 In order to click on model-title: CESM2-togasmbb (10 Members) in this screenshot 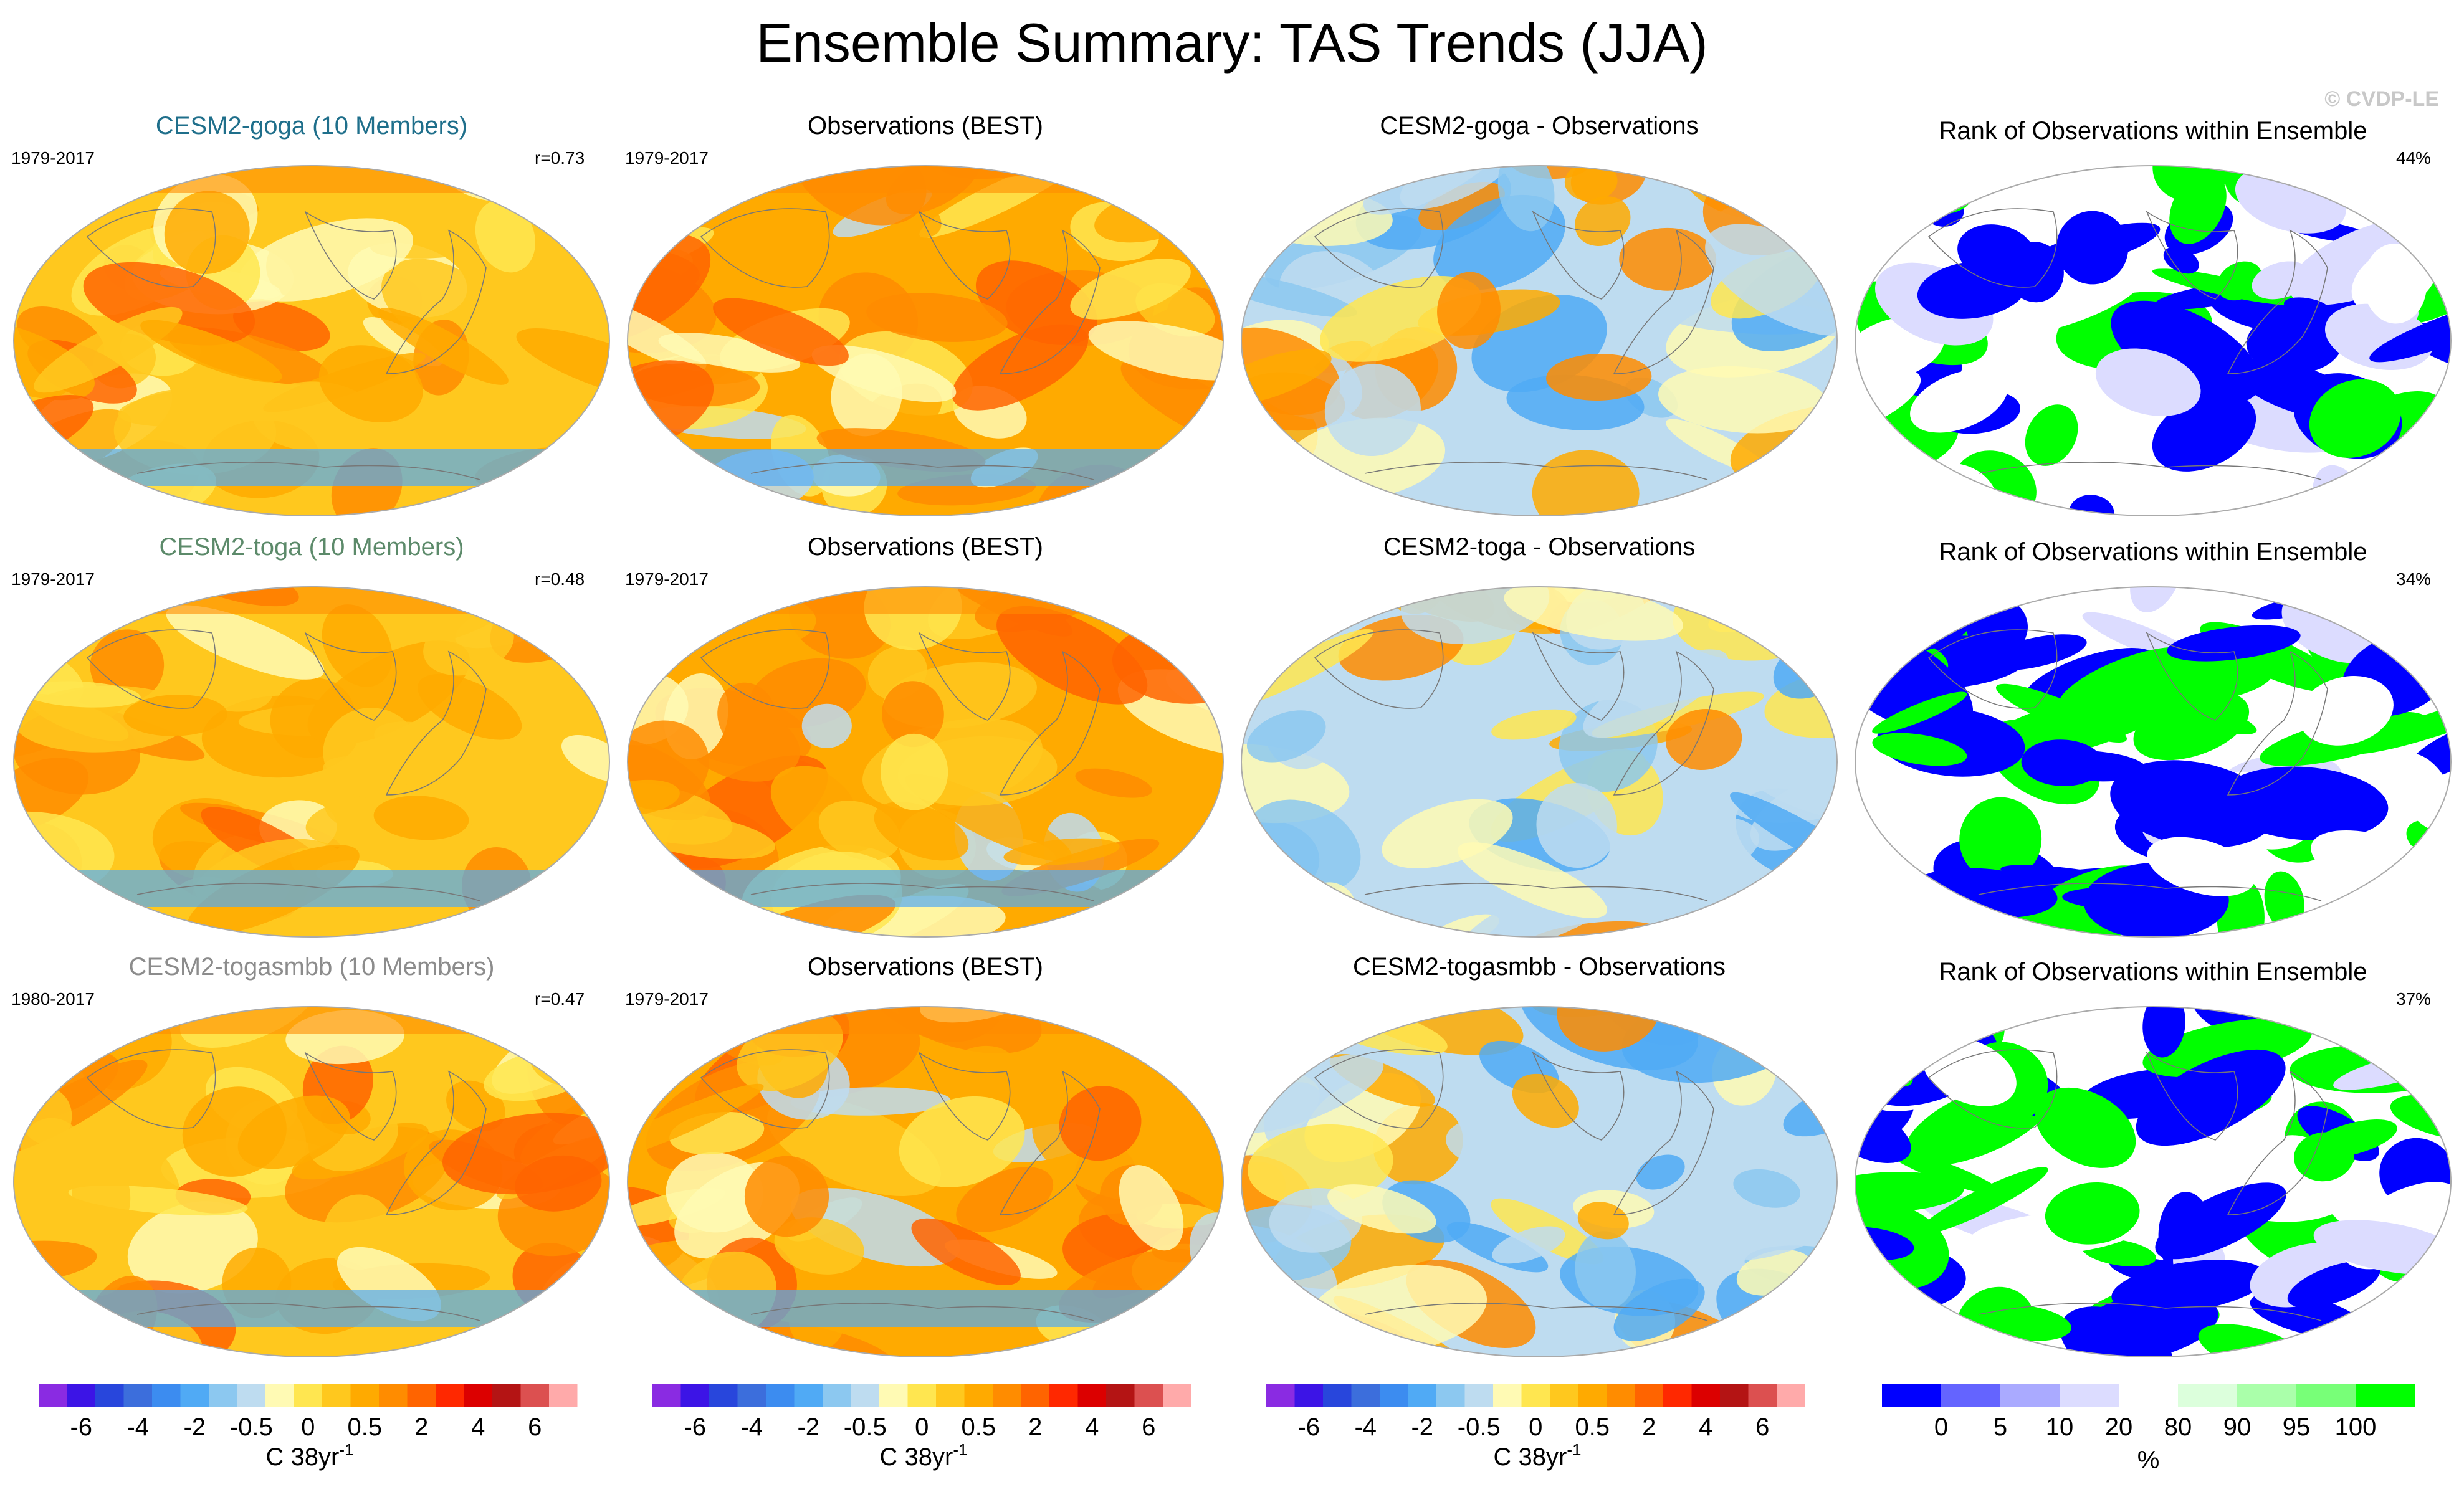, I will do `click(311, 967)`.